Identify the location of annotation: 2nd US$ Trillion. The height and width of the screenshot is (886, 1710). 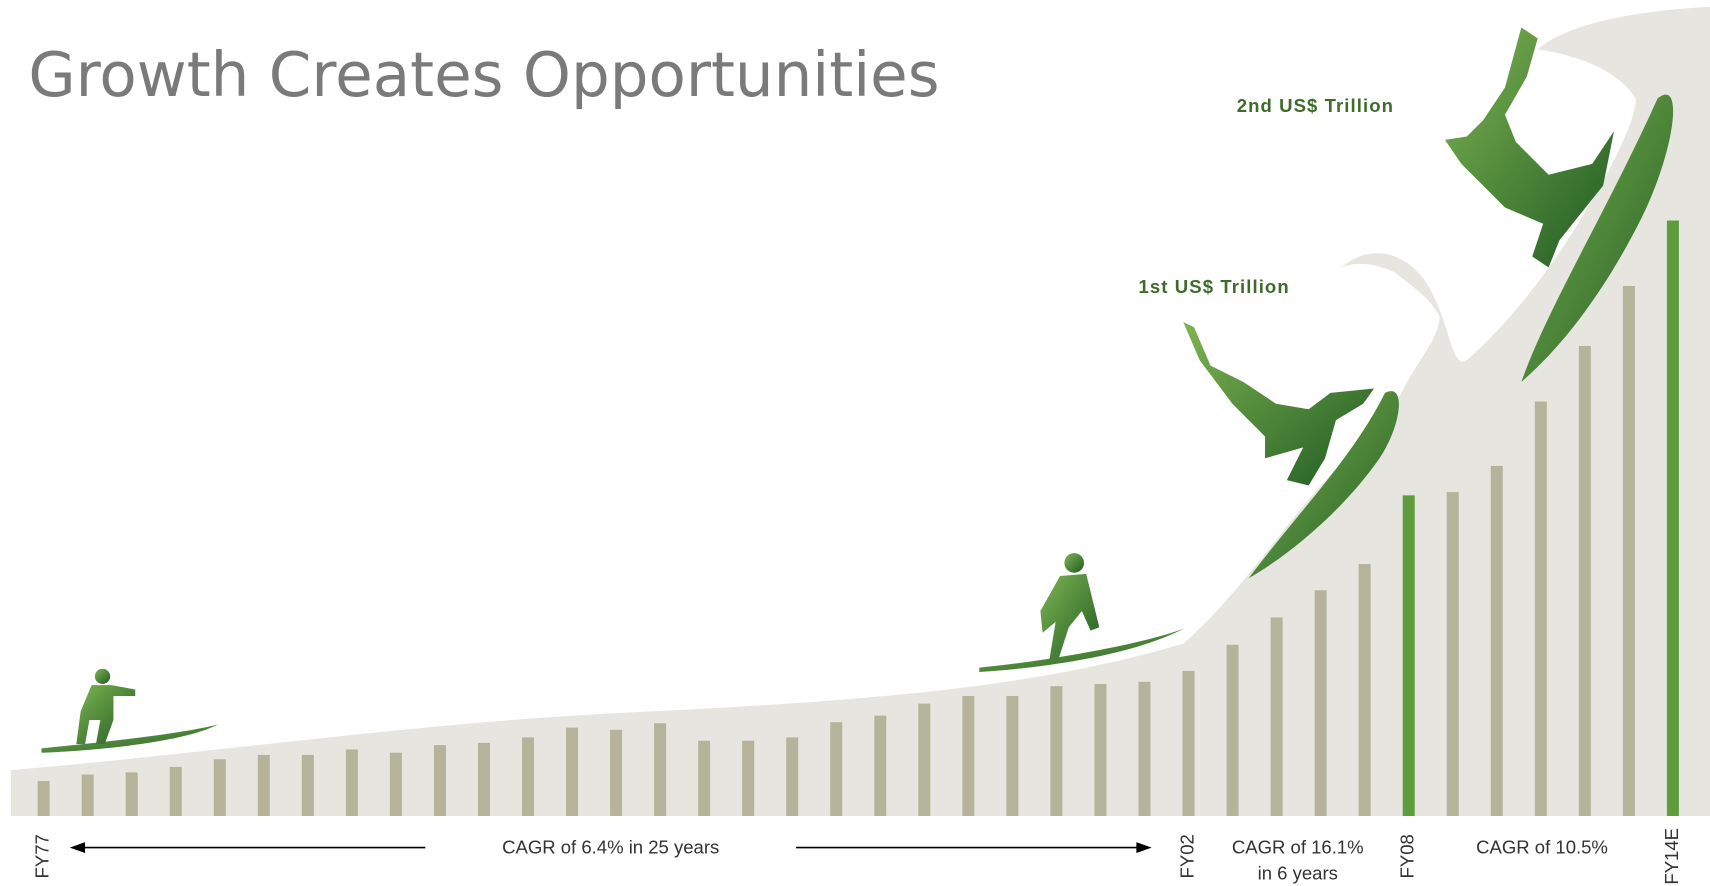
(1315, 105).